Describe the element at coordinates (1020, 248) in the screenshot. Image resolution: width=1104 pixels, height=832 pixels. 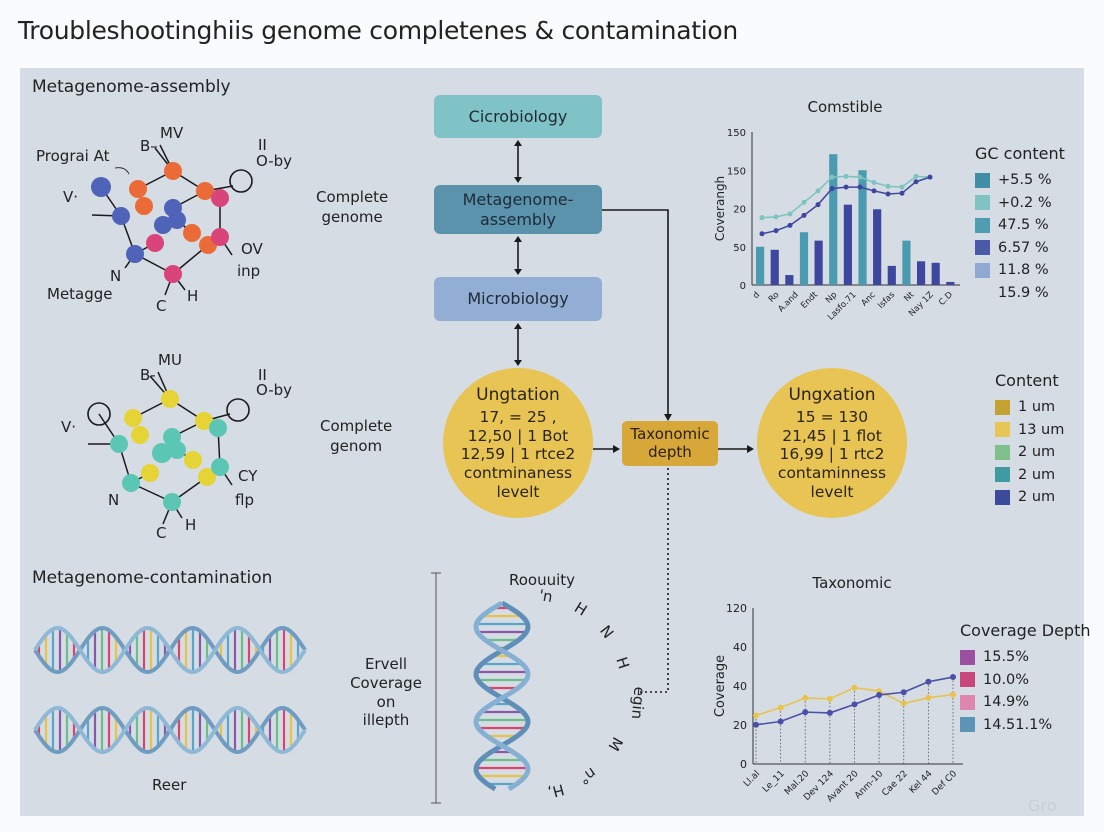
I see `legend-item: 6.57 %` at that location.